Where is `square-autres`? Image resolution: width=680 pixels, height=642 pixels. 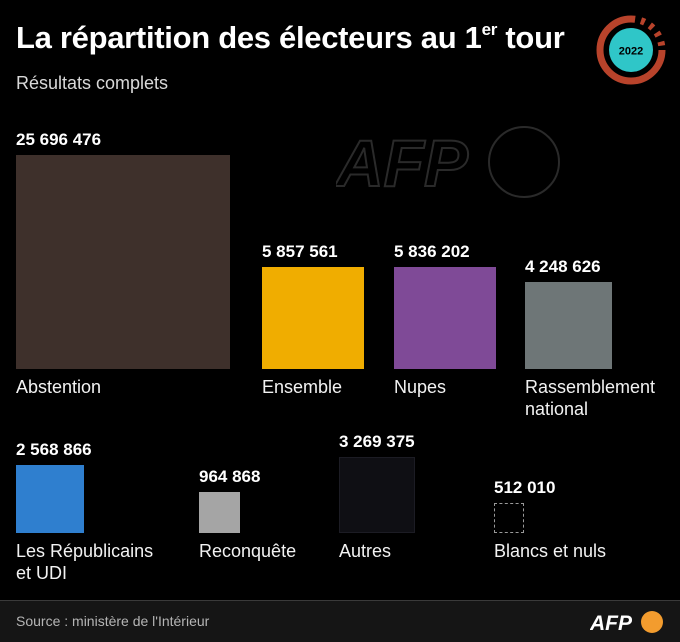 square-autres is located at coordinates (377, 495).